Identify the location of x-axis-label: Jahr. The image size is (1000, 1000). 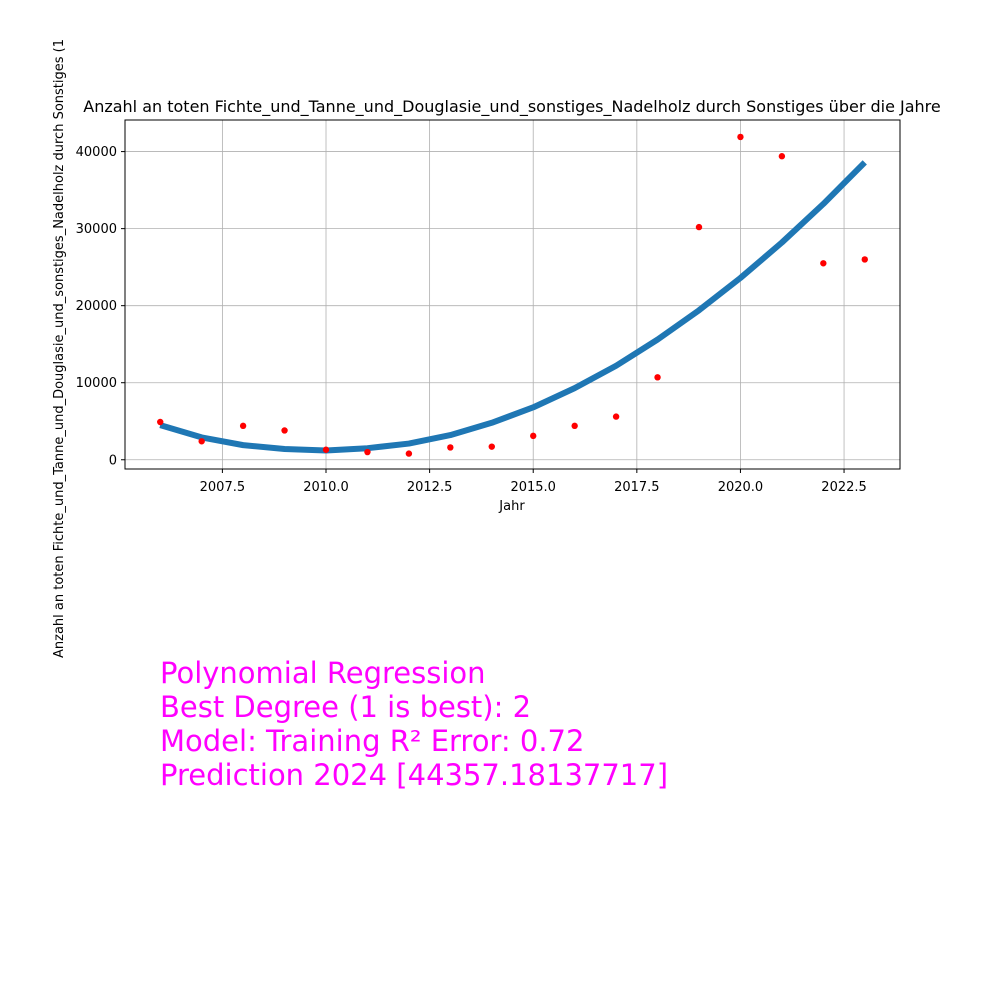
(511, 506).